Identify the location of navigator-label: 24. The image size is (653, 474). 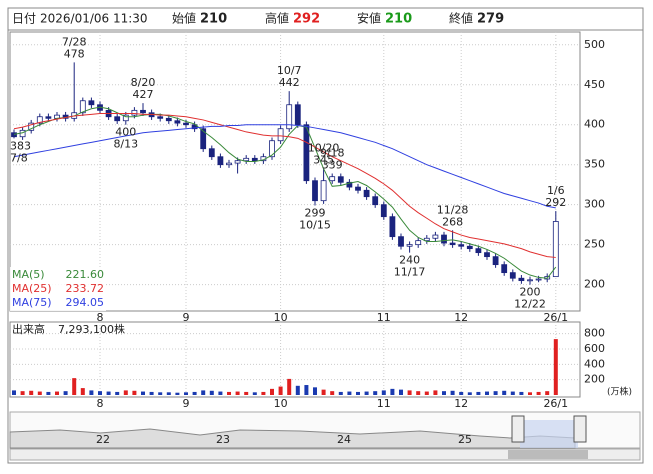
(344, 439).